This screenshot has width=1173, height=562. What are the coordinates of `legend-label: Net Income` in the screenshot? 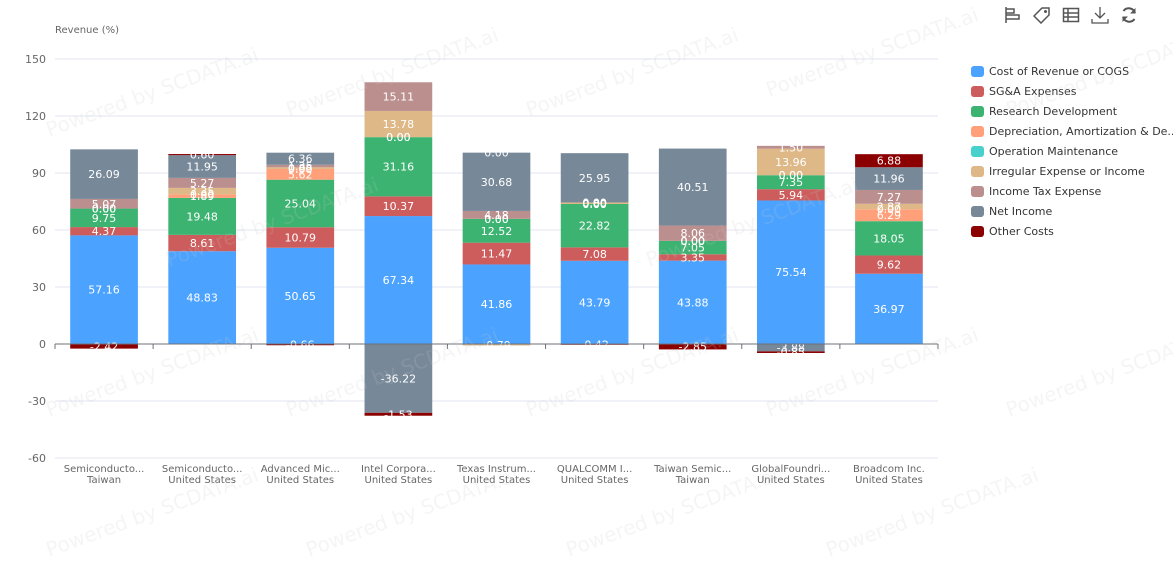 It's located at (1021, 211).